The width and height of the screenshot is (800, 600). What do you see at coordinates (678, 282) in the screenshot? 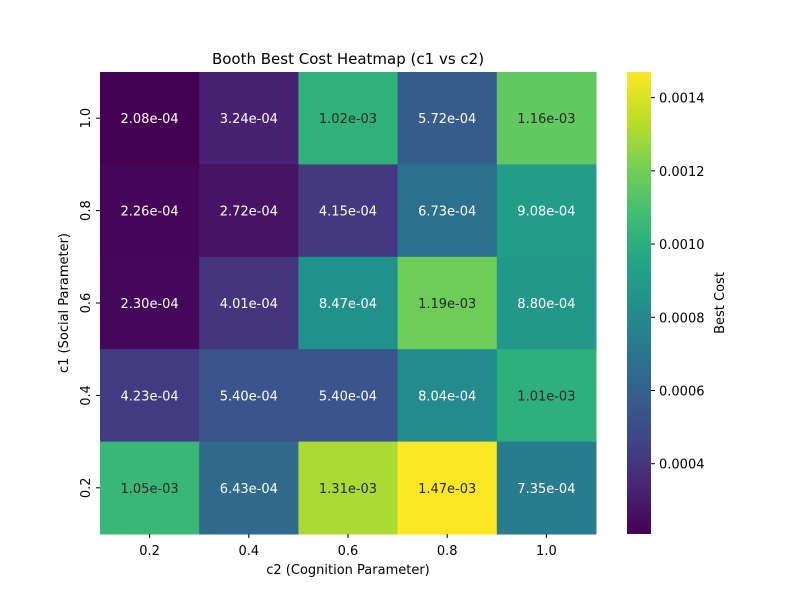
I see `colorbar-ticks: 0.0004 0.0006 0.0008 0.0010 0.0012 0.0014` at bounding box center [678, 282].